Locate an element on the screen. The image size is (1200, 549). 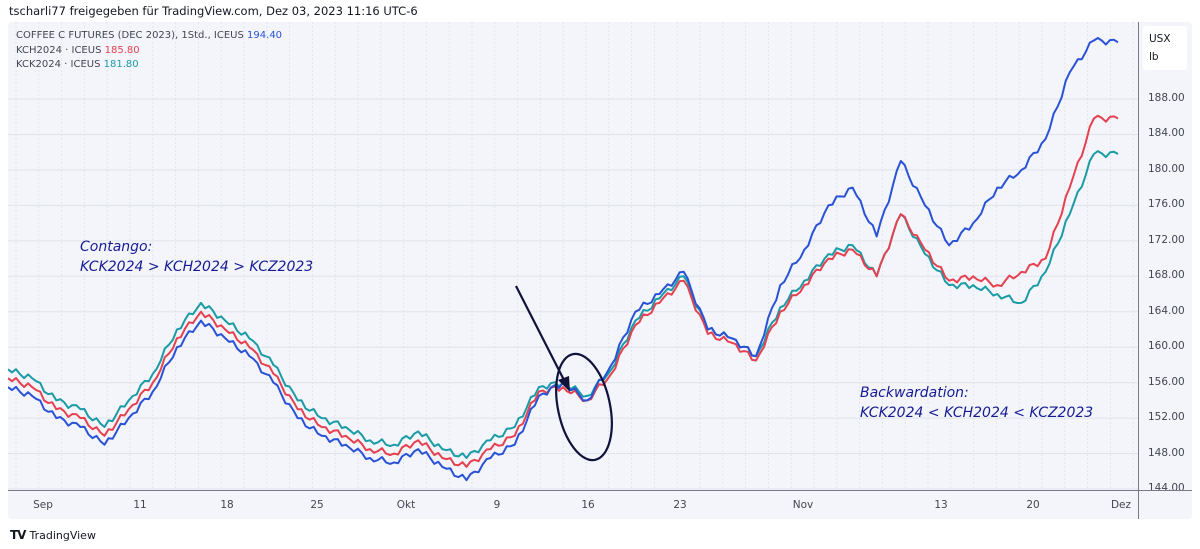
circle-annotation is located at coordinates (584, 407).